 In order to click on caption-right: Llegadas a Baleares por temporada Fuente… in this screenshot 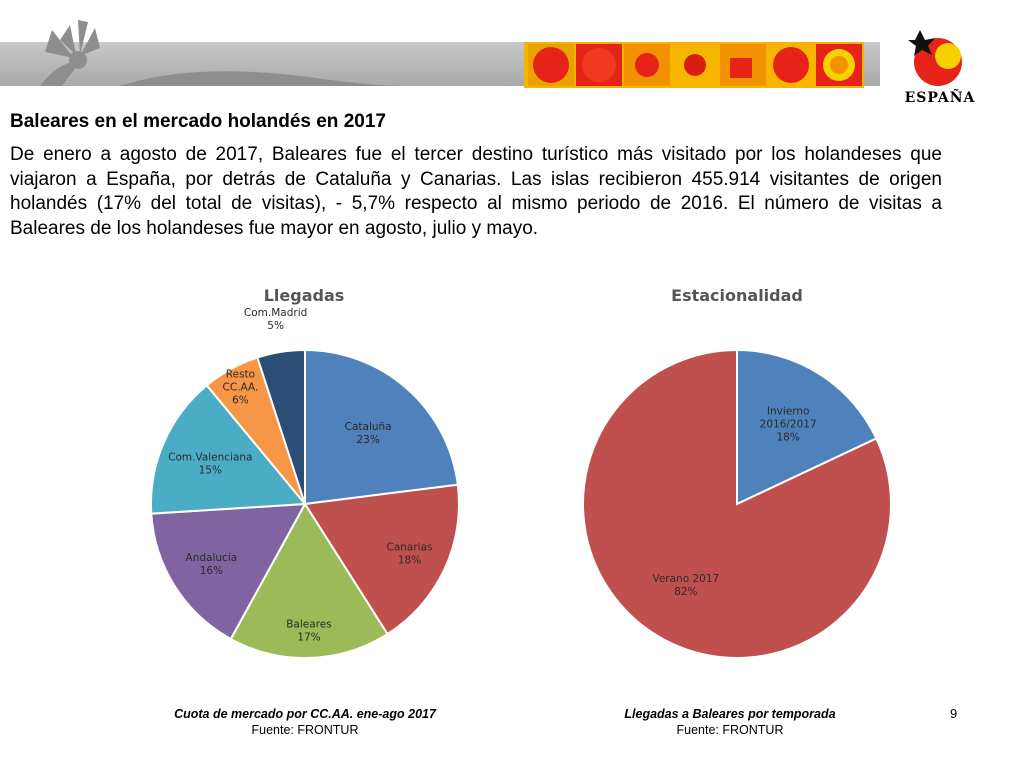, I will do `click(730, 722)`.